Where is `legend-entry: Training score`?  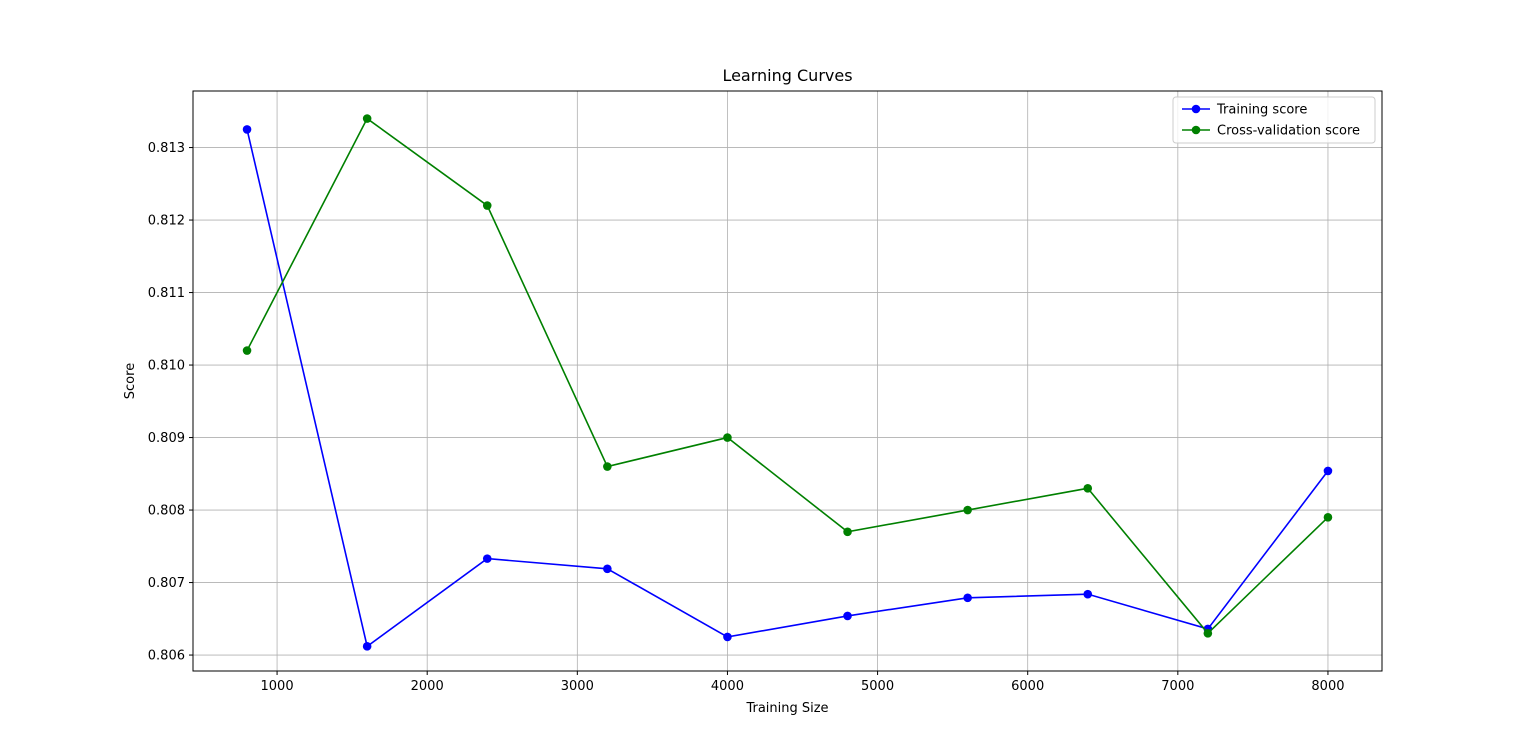 legend-entry: Training score is located at coordinates (1244, 110).